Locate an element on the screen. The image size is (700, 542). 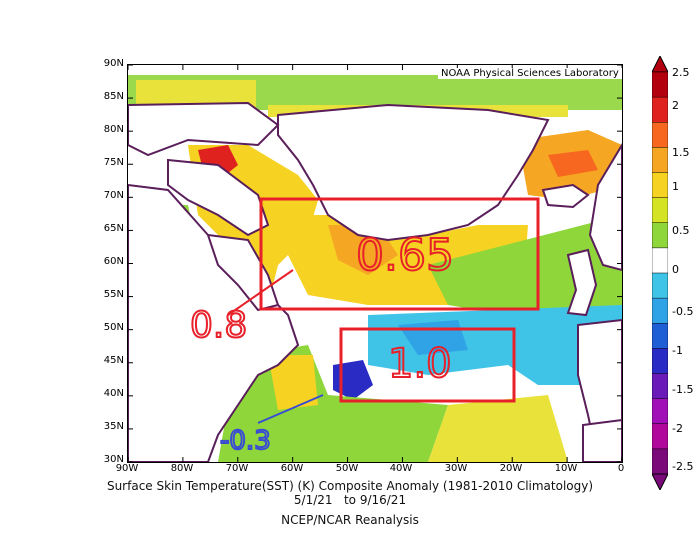
colorbar-label: 2.5 is located at coordinates (681, 72).